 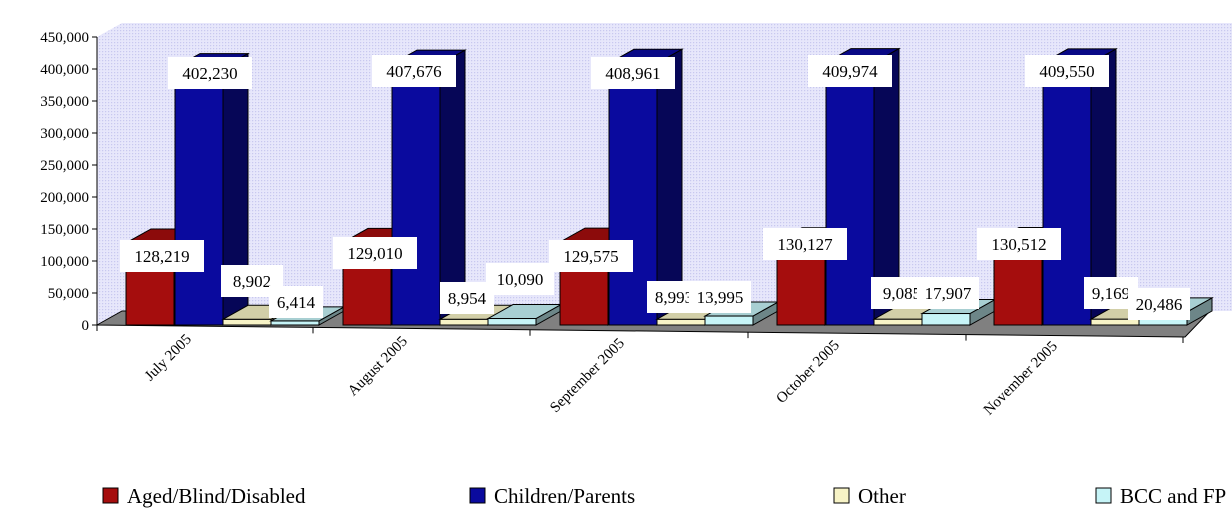 What do you see at coordinates (64, 102) in the screenshot?
I see `y-tick-label: 350,000` at bounding box center [64, 102].